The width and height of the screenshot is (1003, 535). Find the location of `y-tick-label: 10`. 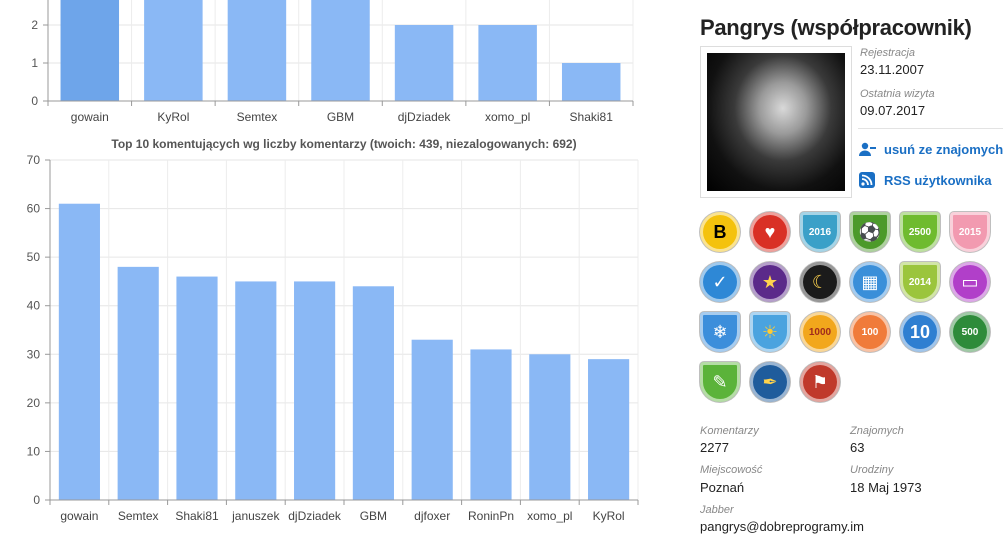

y-tick-label: 10 is located at coordinates (34, 451).